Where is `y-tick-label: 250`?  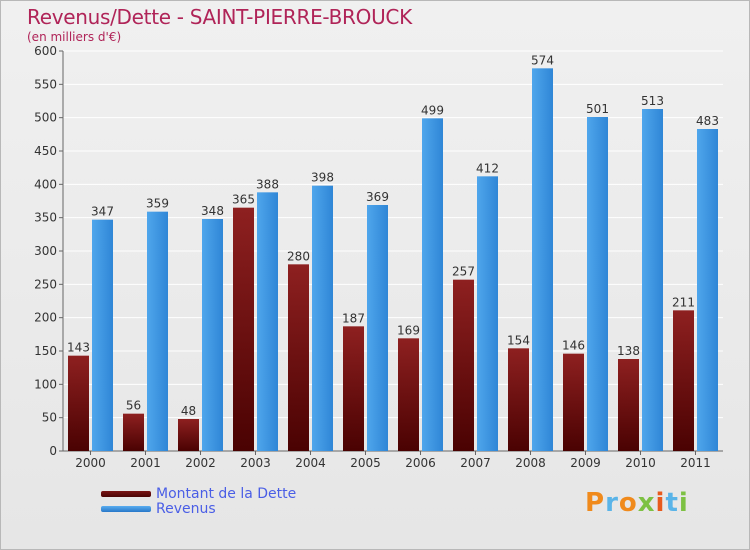
y-tick-label: 250 is located at coordinates (45, 284).